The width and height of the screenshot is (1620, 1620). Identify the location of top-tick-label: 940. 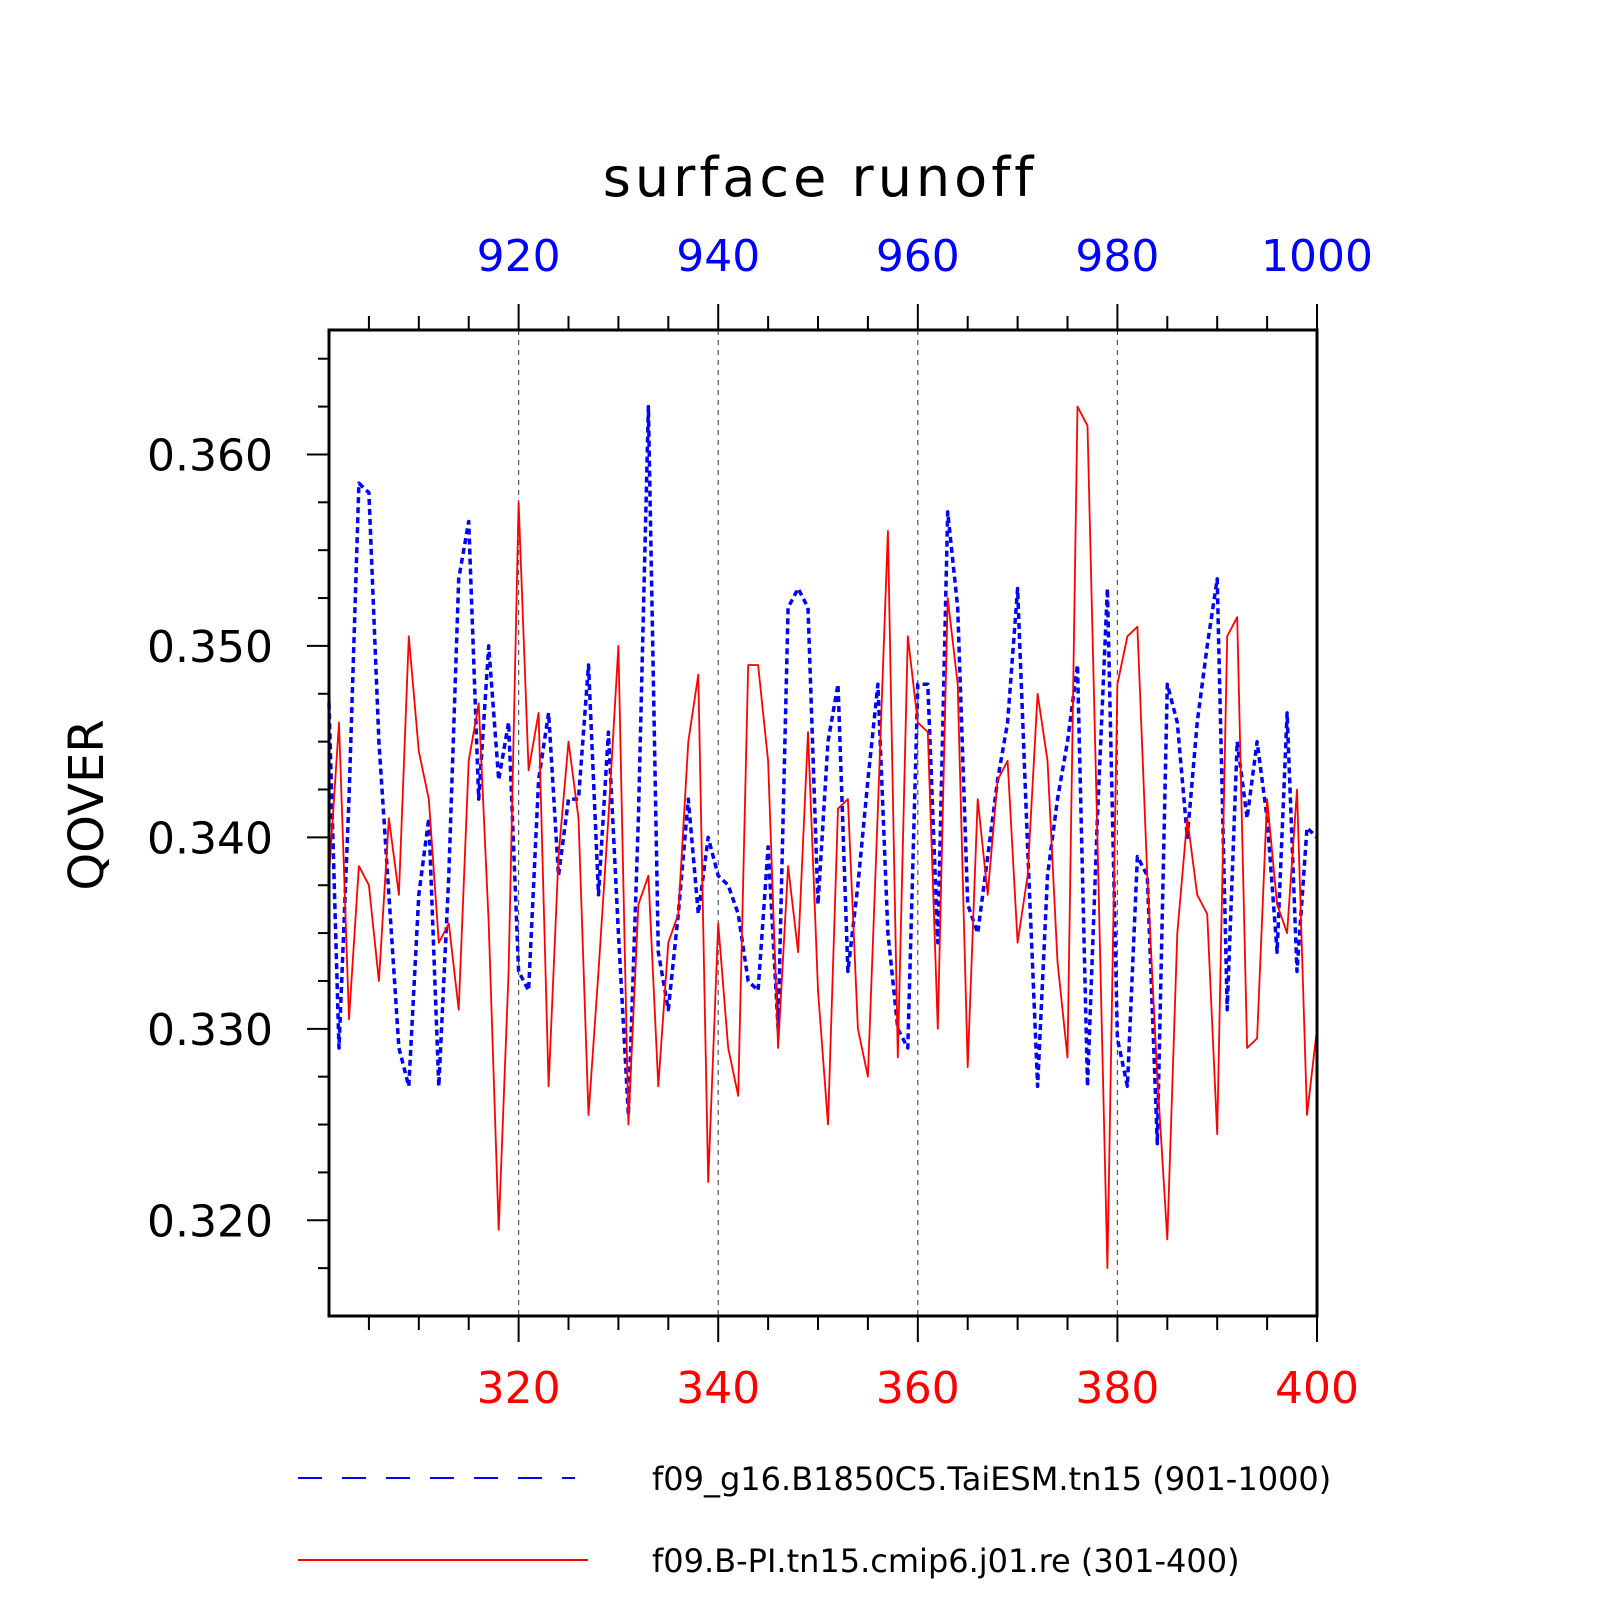
(718, 256).